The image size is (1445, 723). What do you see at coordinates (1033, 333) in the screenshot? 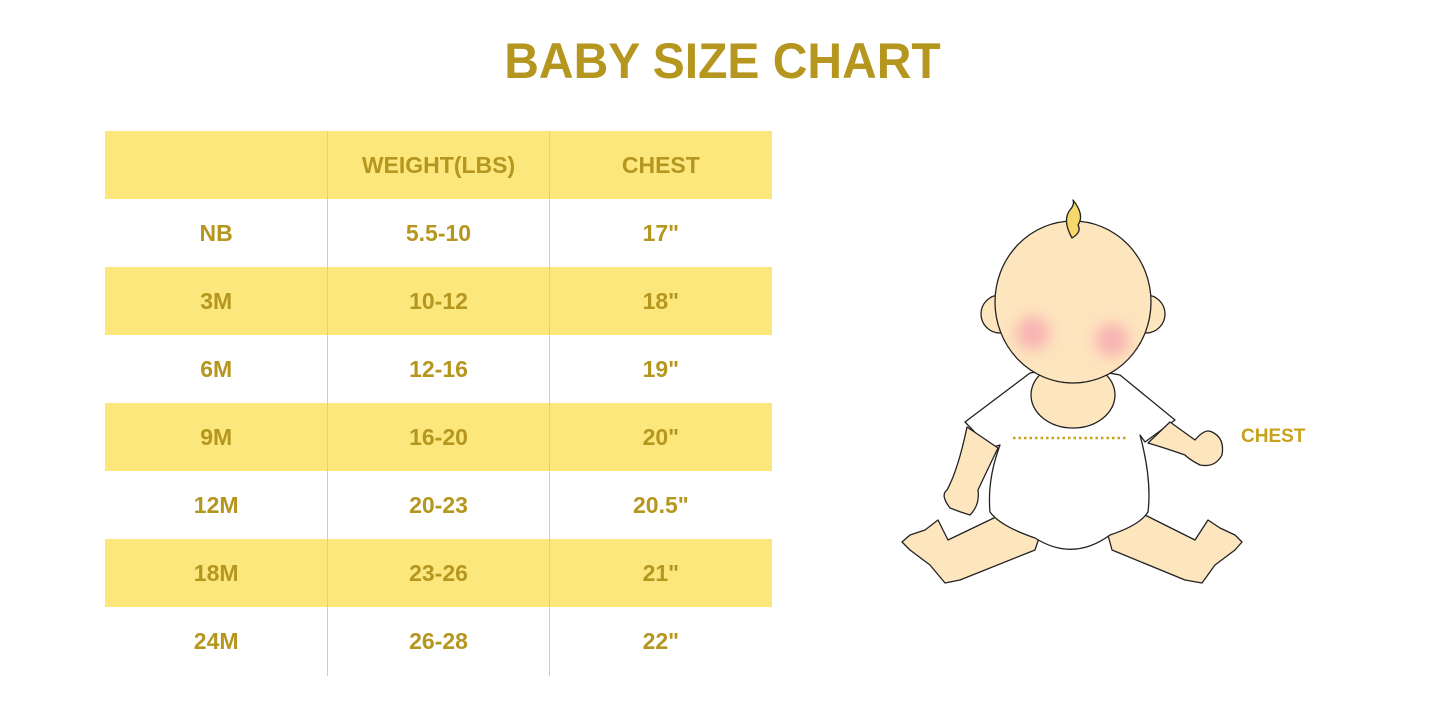
I see `left-cheek` at bounding box center [1033, 333].